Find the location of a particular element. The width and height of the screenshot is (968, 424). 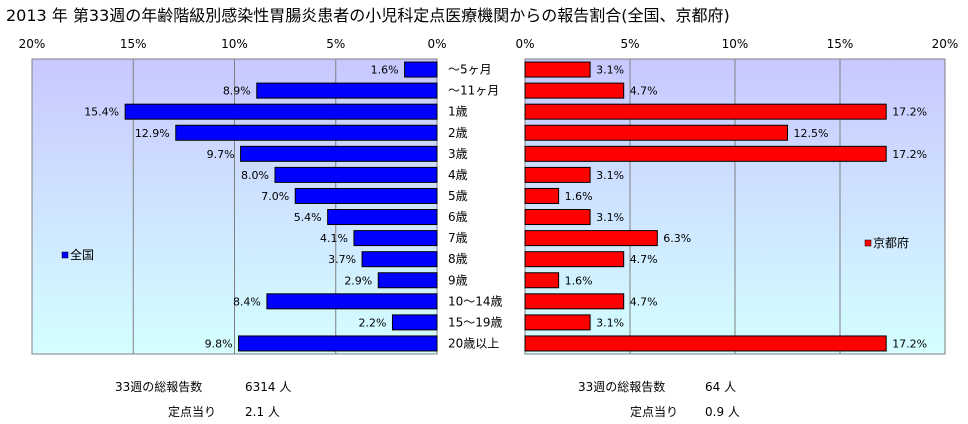

category-label: 2歳 is located at coordinates (458, 133).